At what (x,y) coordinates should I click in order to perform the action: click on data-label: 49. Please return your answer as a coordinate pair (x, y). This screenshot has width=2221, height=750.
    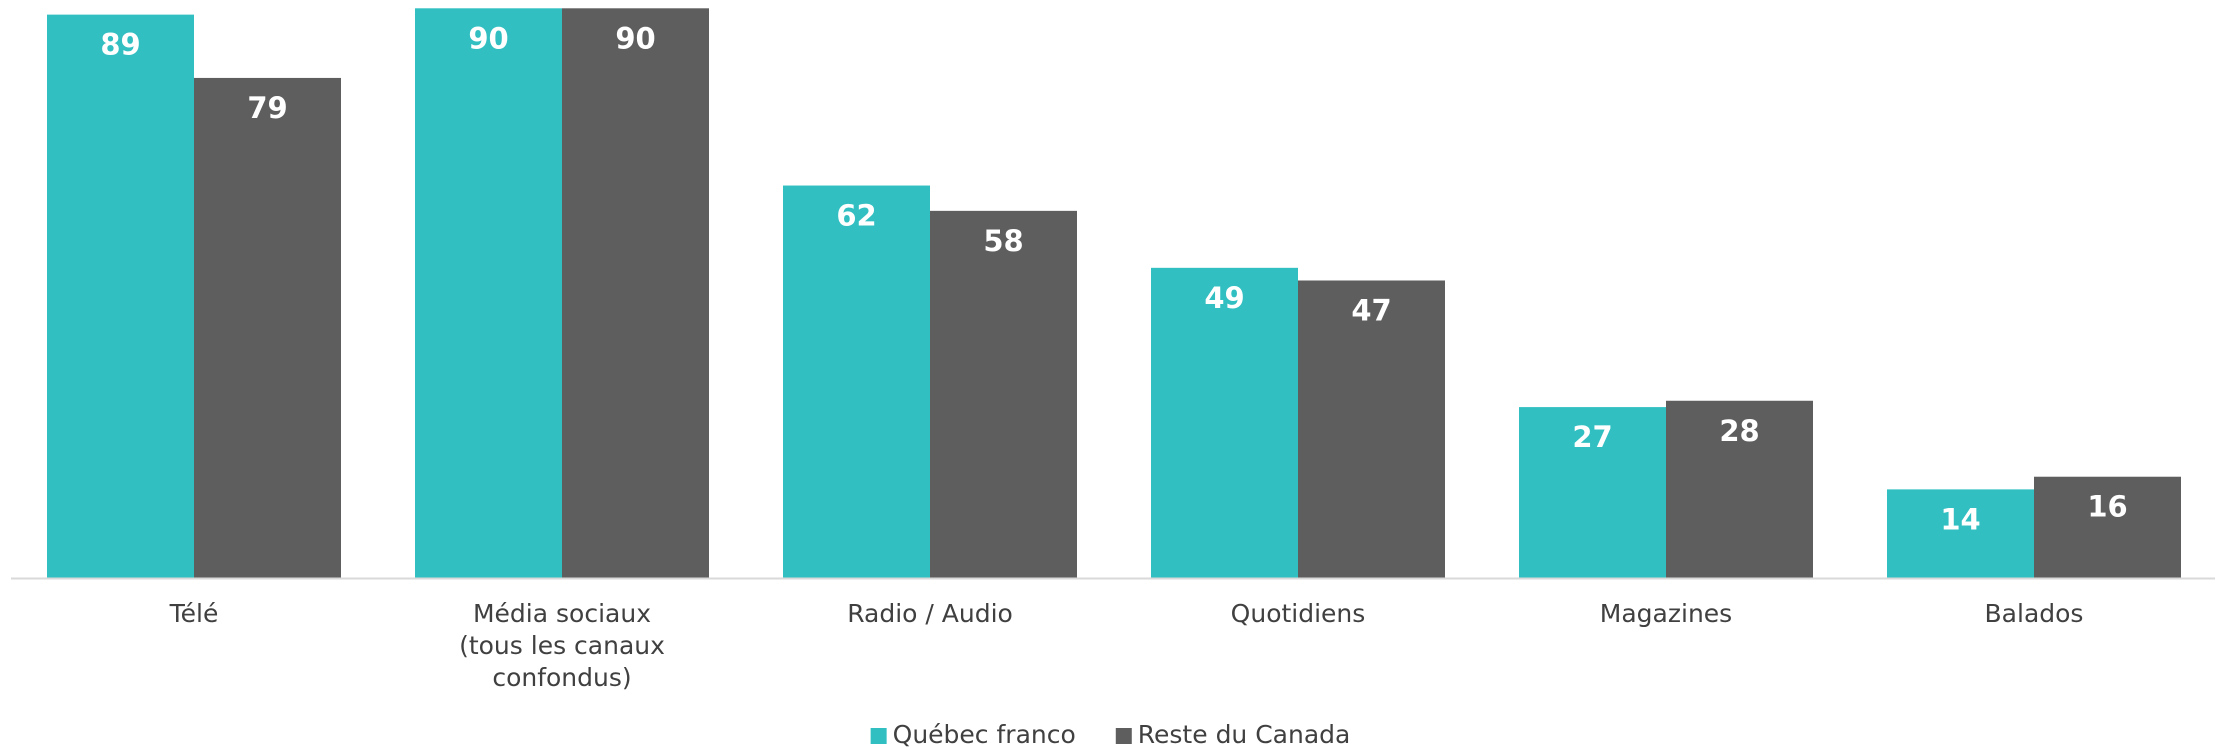
    Looking at the image, I should click on (1224, 298).